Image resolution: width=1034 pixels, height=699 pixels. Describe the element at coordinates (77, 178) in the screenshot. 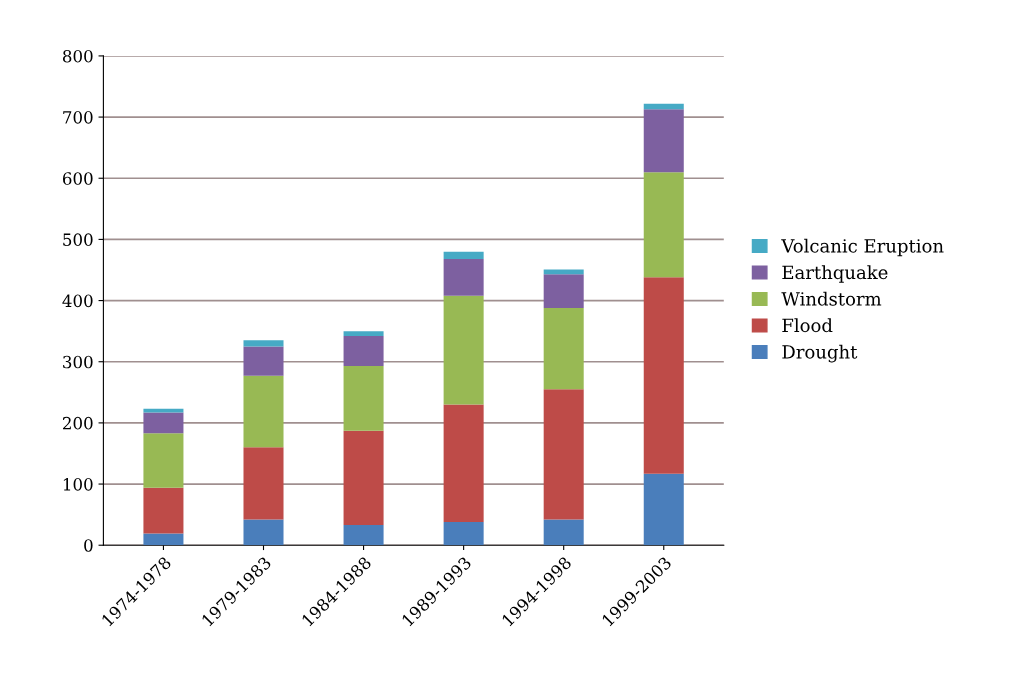

I see `y-tick-label: 600` at that location.